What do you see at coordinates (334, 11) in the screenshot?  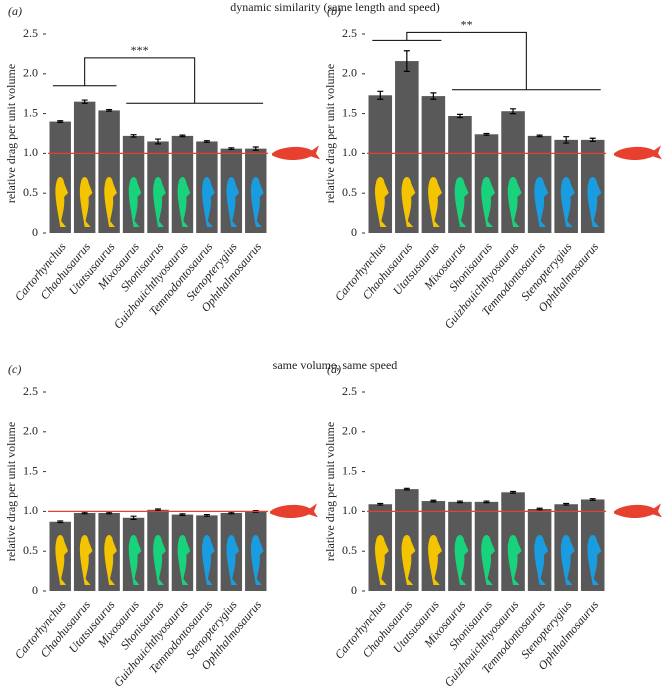 I see `panel-label: (b)` at bounding box center [334, 11].